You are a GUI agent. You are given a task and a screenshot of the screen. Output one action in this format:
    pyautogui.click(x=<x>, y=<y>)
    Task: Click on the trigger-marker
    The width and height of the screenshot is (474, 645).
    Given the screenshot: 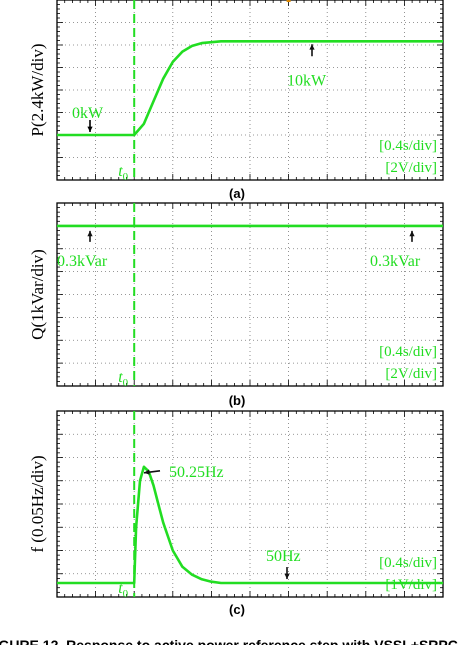 What is the action you would take?
    pyautogui.click(x=288, y=1)
    